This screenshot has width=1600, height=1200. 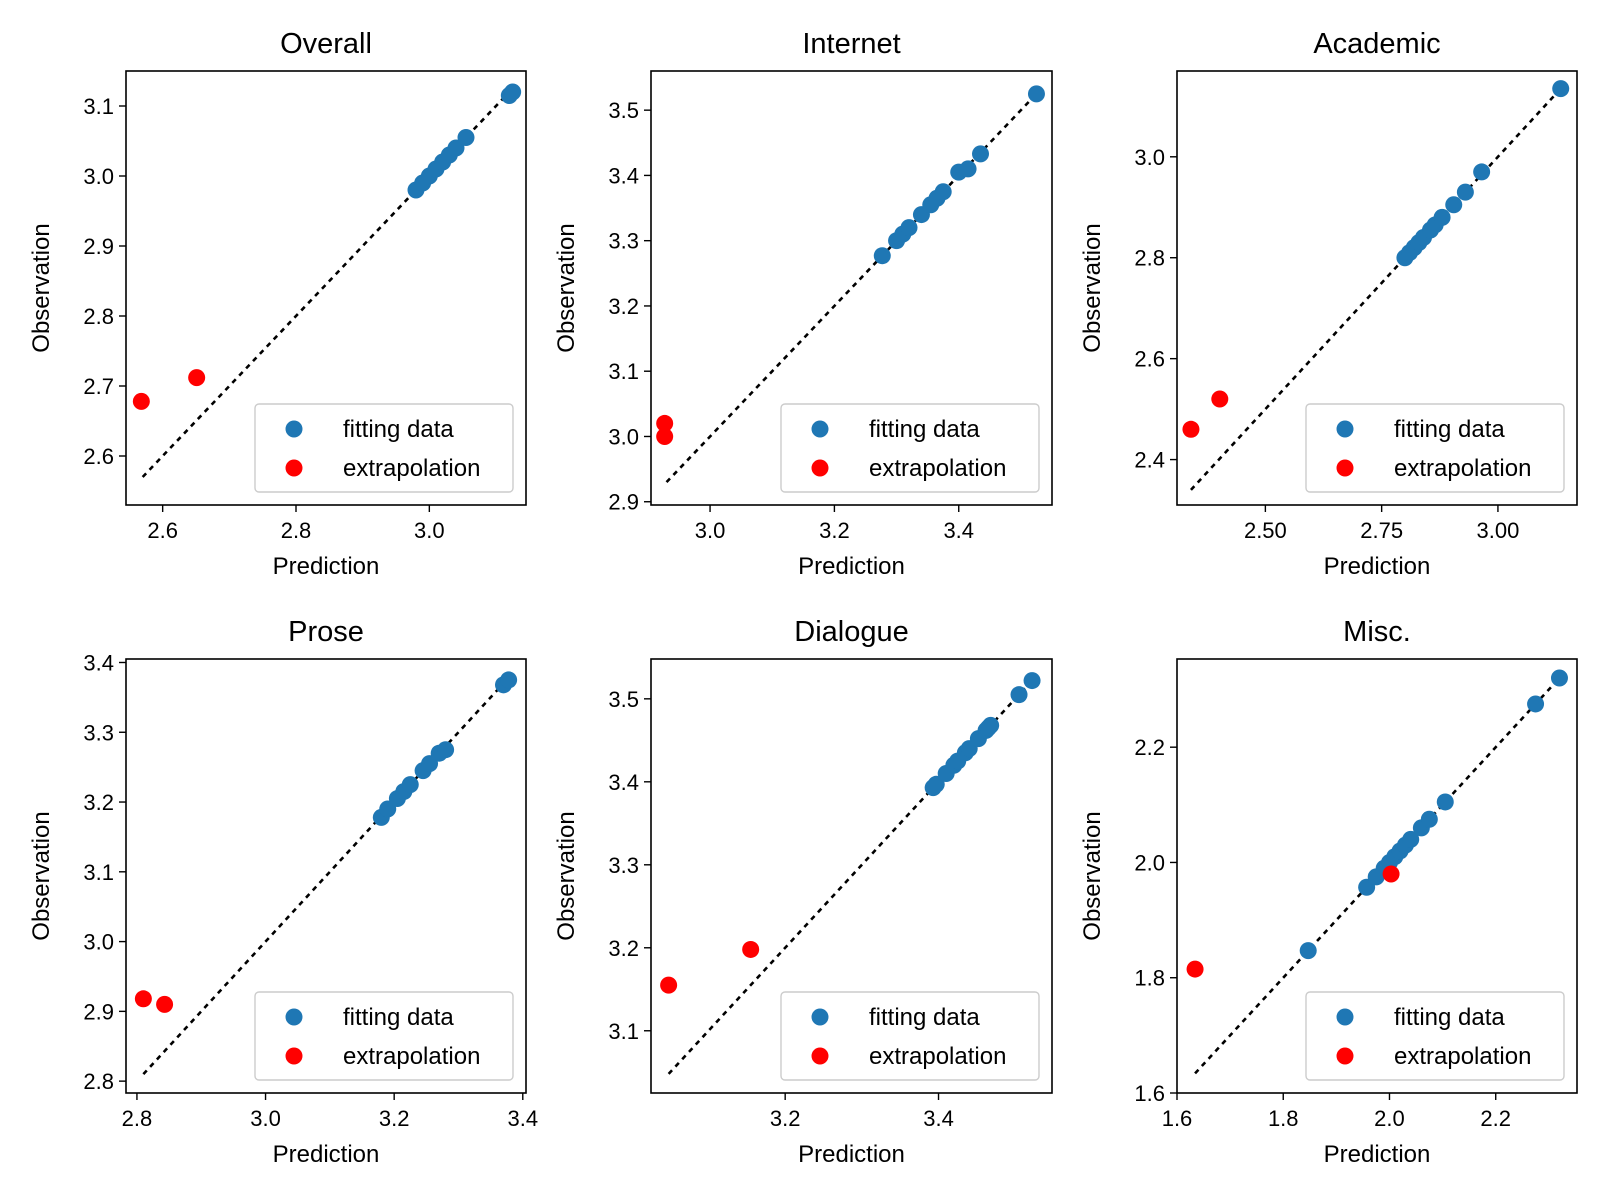 I want to click on x-tick-label: 2.50, so click(x=1265, y=530).